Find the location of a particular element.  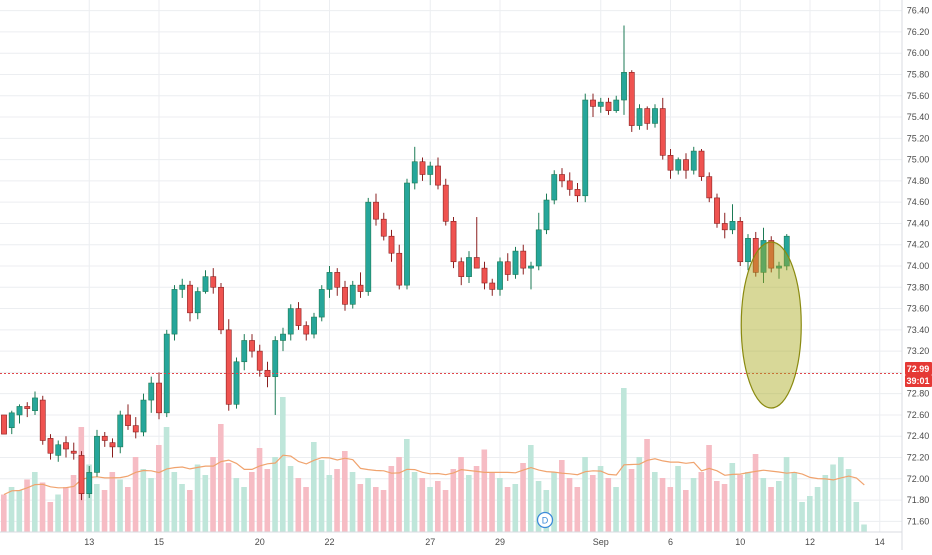

time-tick-label: 13 is located at coordinates (89, 542).